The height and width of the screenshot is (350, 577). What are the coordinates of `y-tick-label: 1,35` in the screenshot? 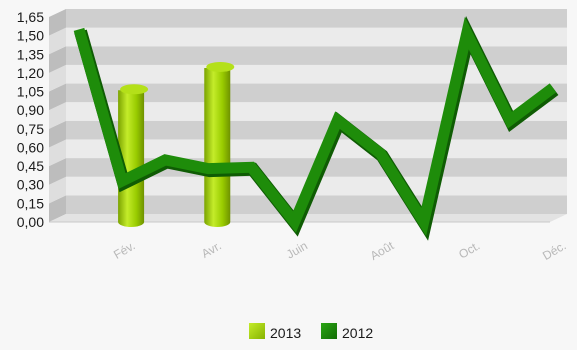 It's located at (30, 54).